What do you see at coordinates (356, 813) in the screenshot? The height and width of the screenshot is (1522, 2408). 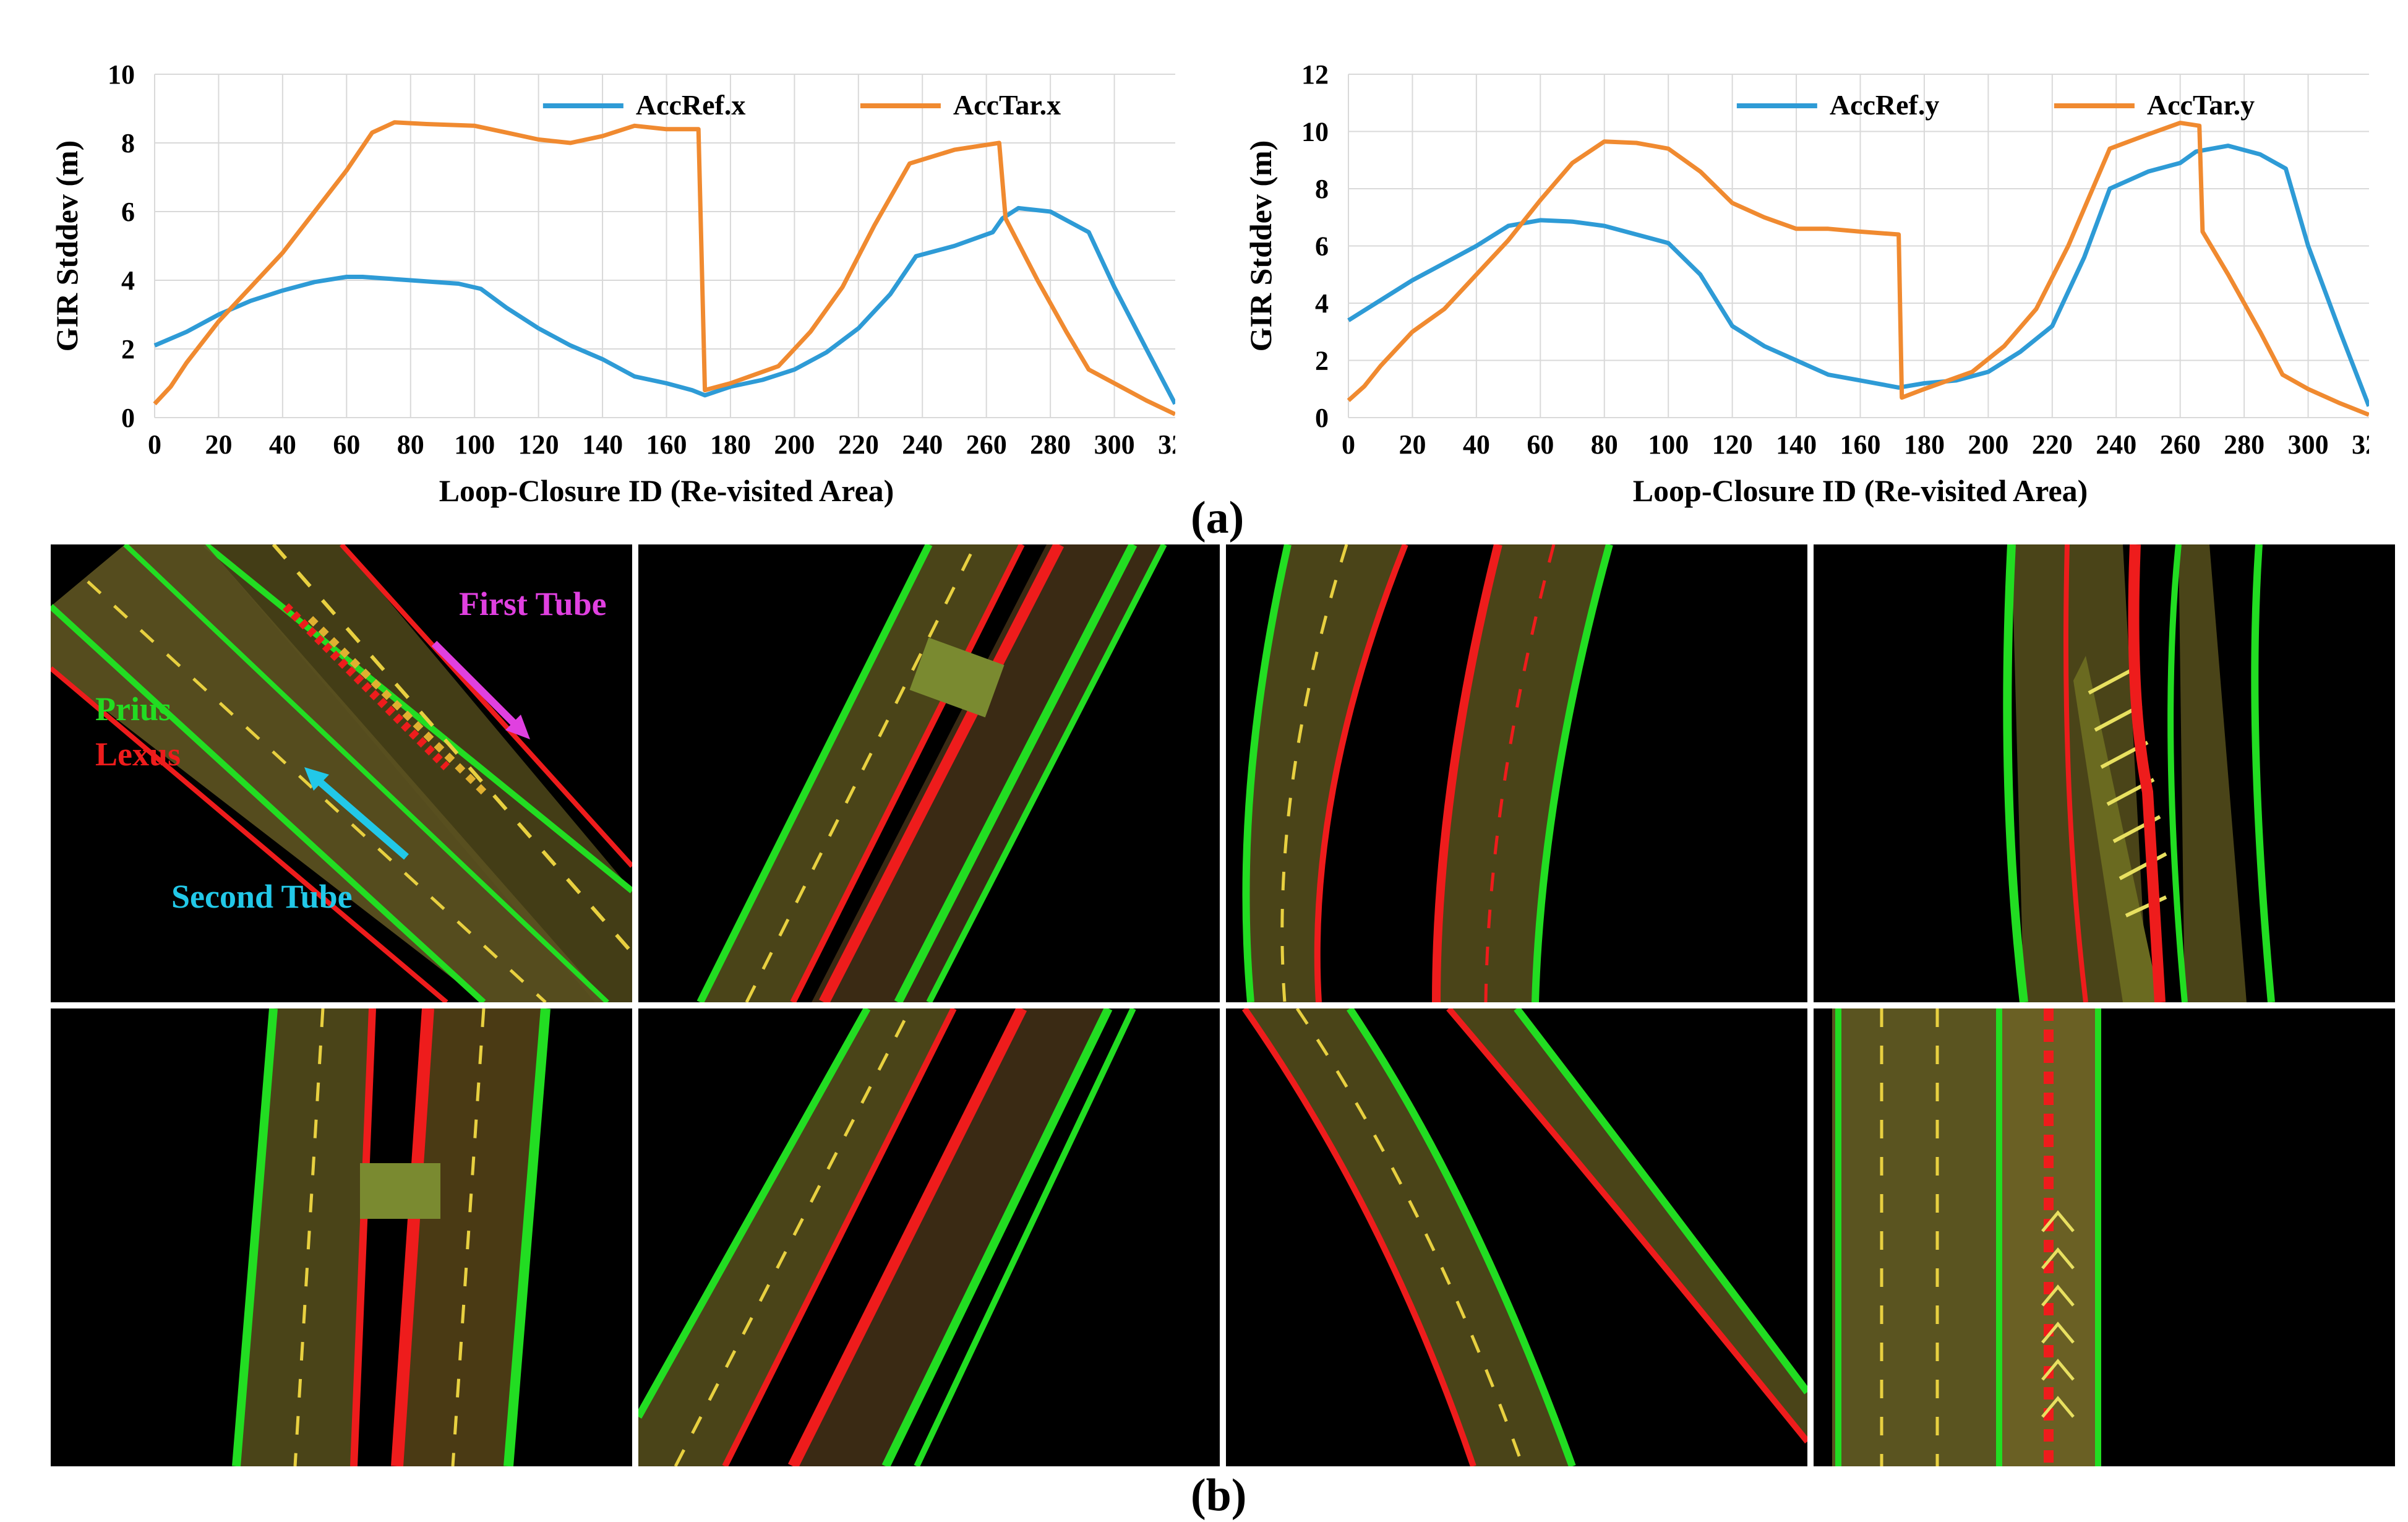 I see `arrow-second-tube` at bounding box center [356, 813].